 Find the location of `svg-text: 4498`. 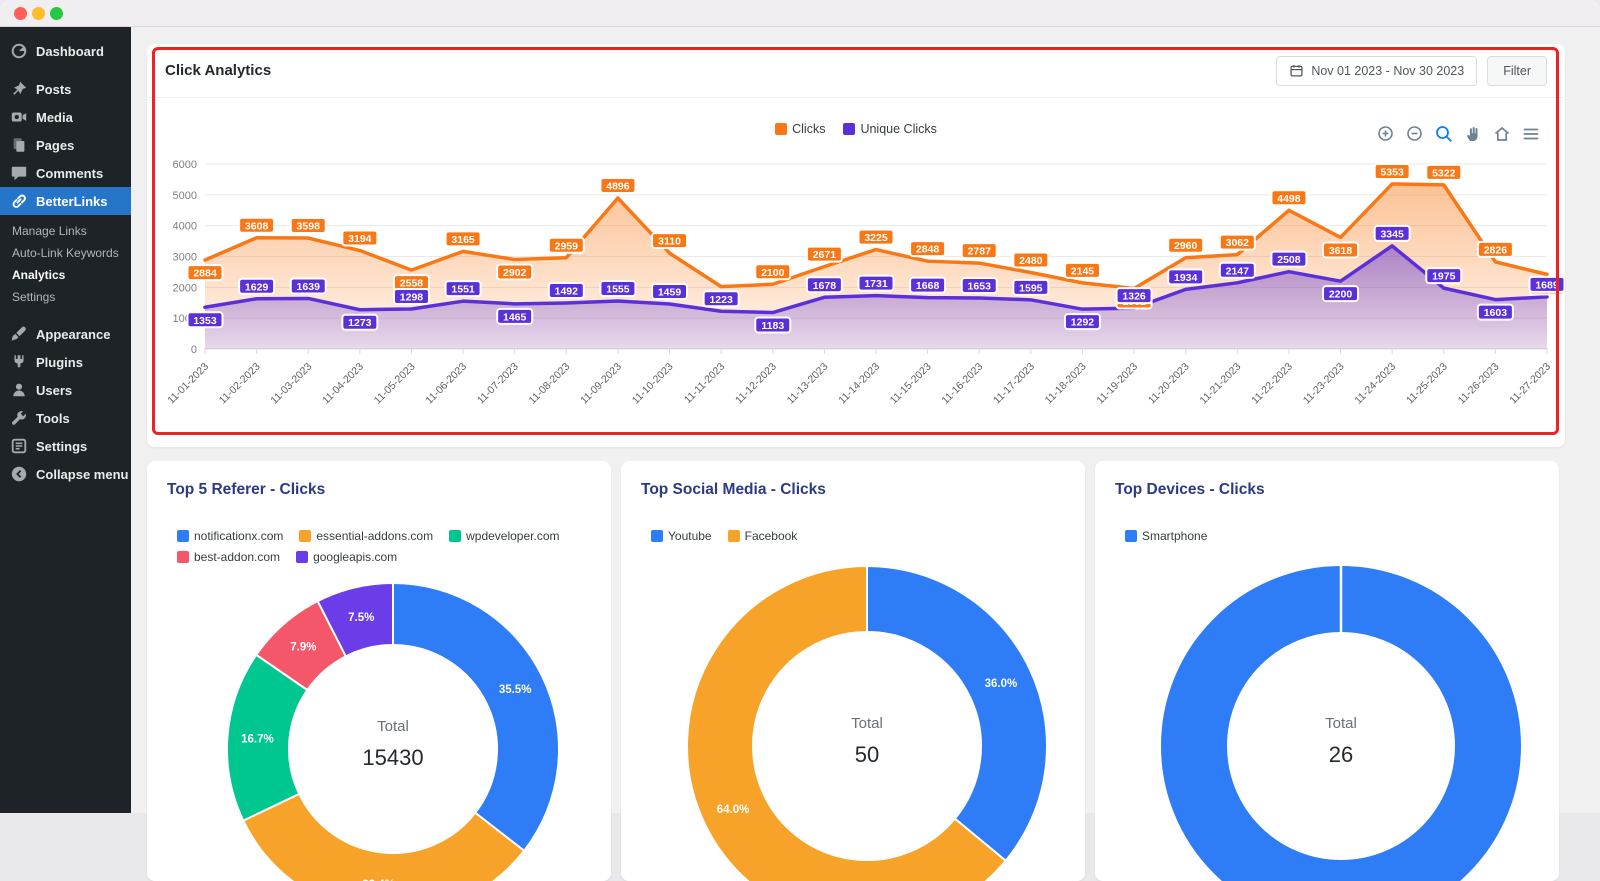

svg-text: 4498 is located at coordinates (1289, 199).